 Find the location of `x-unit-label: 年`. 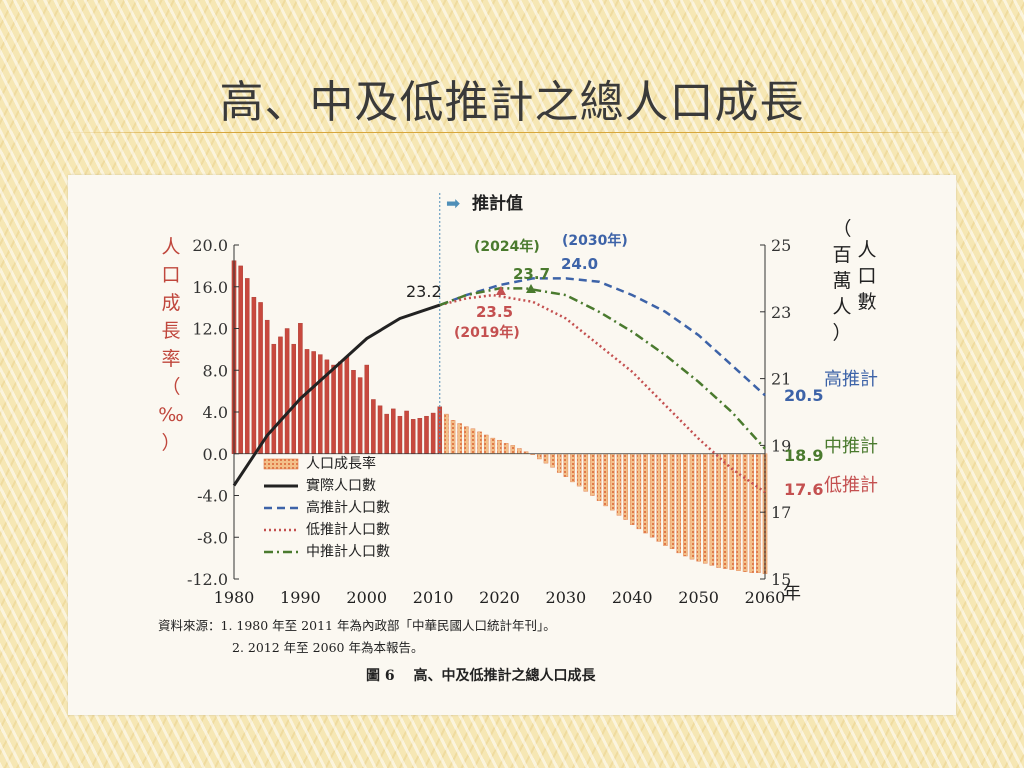

x-unit-label: 年 is located at coordinates (792, 593).